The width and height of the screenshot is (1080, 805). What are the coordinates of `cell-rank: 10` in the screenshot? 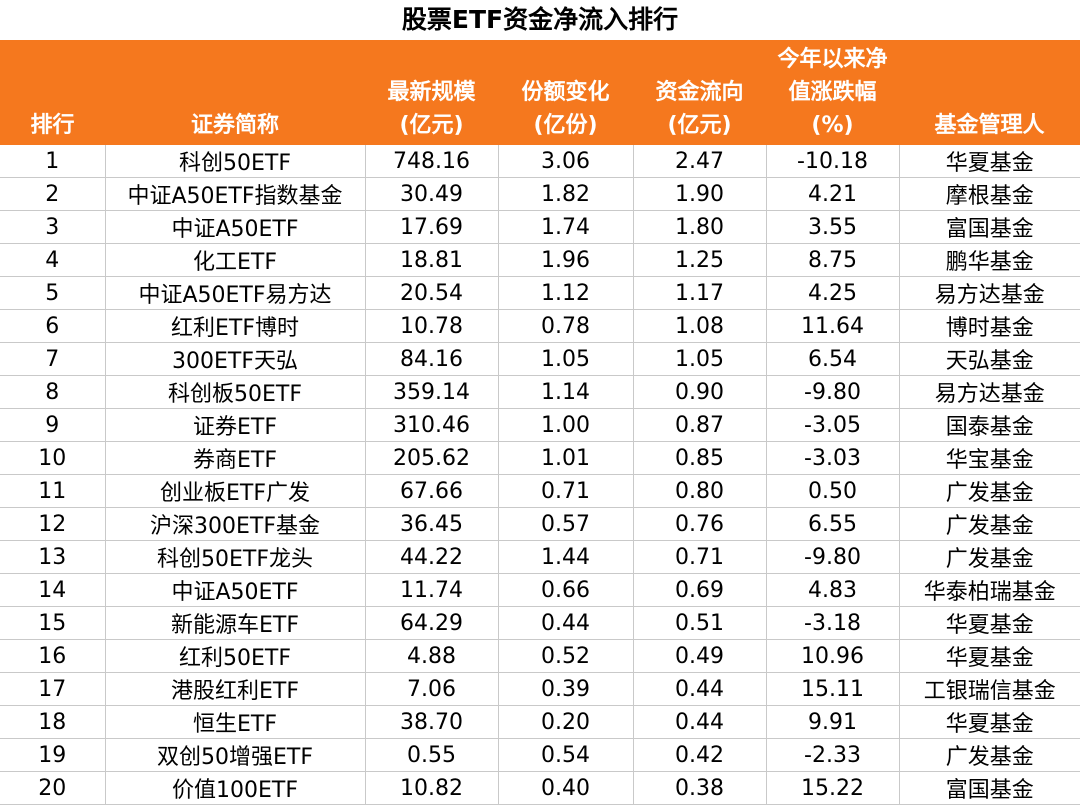 It's located at (53, 458).